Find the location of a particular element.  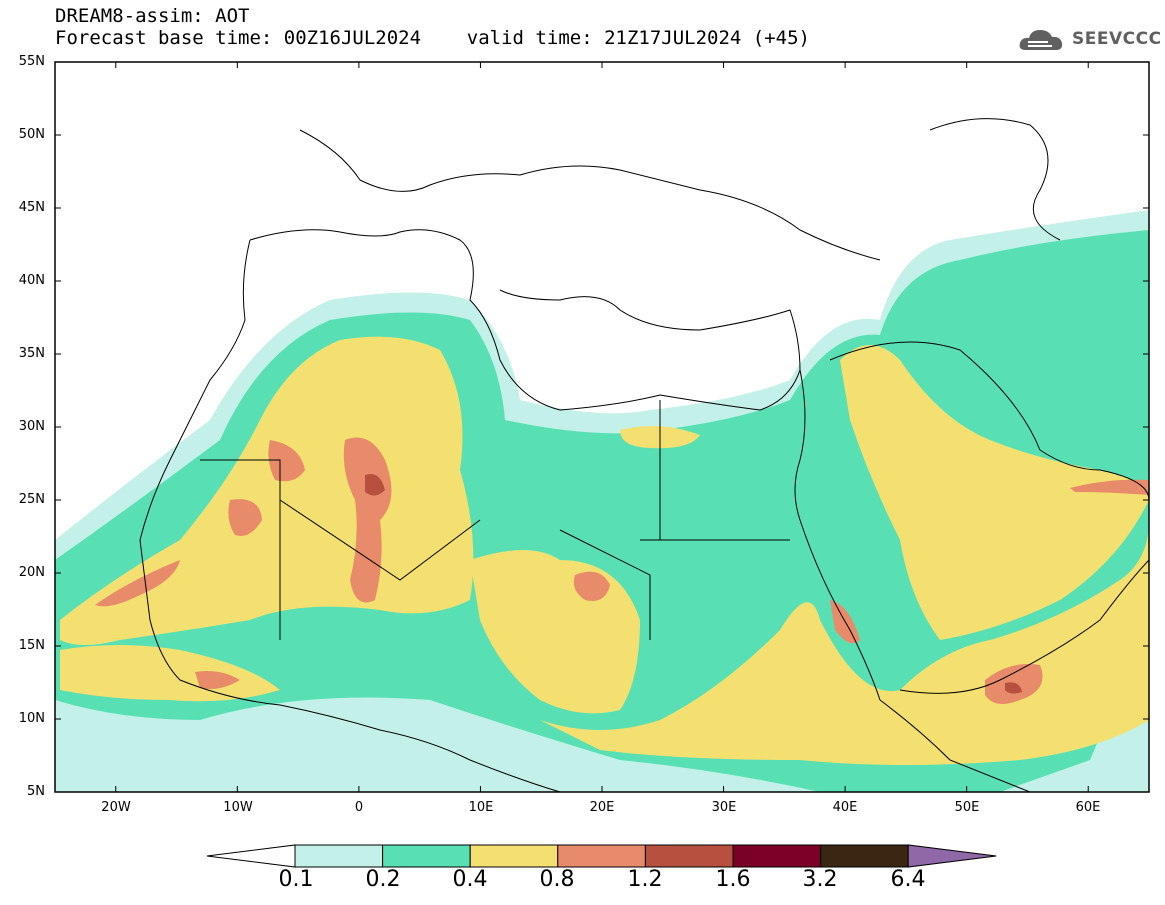

aot-band-0.8-b is located at coordinates (286, 461).